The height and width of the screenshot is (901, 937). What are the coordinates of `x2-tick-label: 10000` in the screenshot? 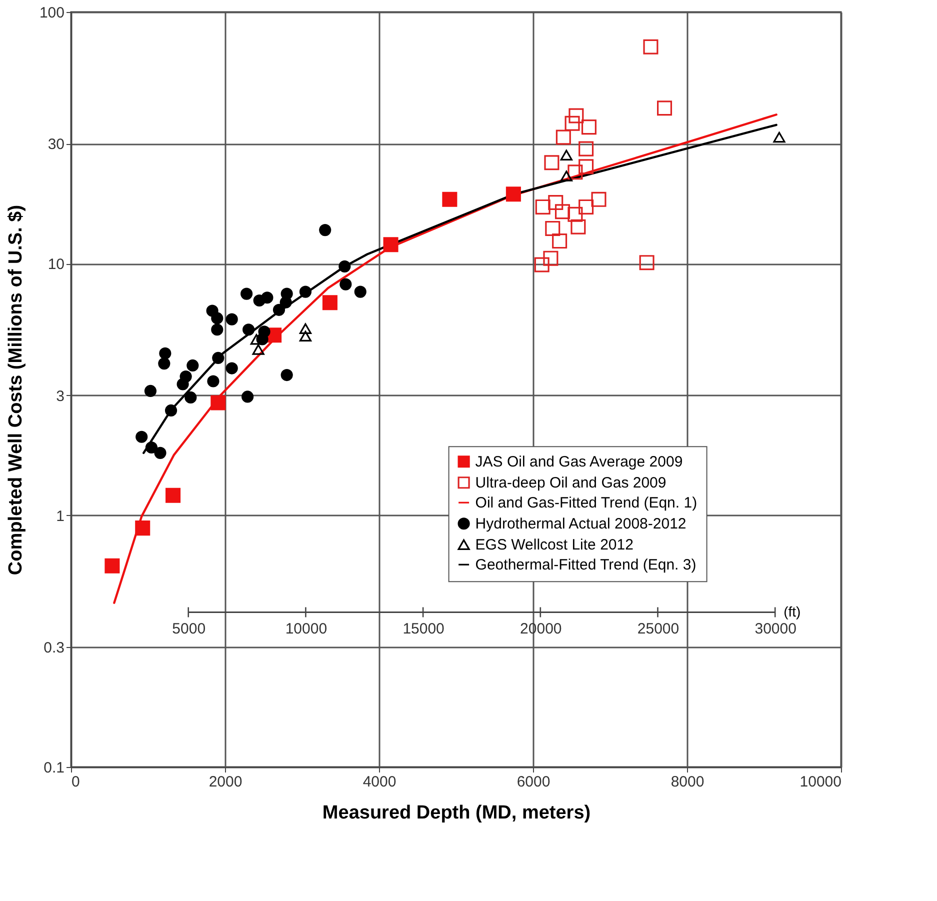 It's located at (306, 629).